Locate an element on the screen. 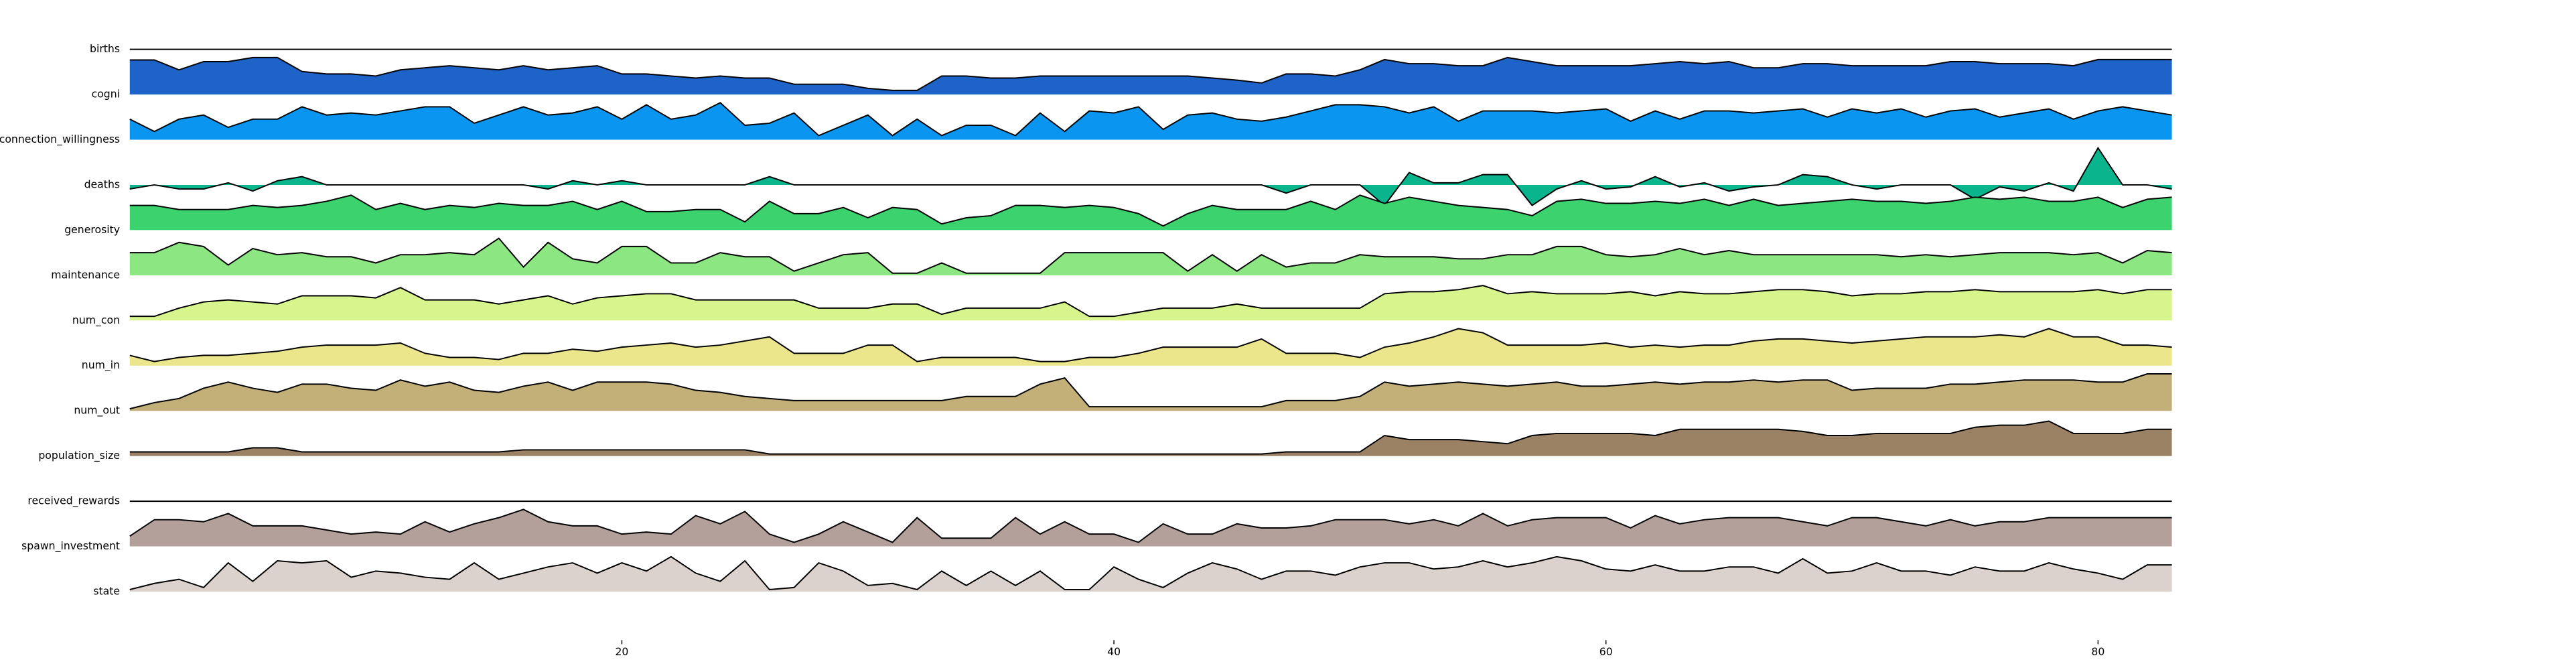 This screenshot has width=2576, height=670. row-label: deaths is located at coordinates (102, 184).